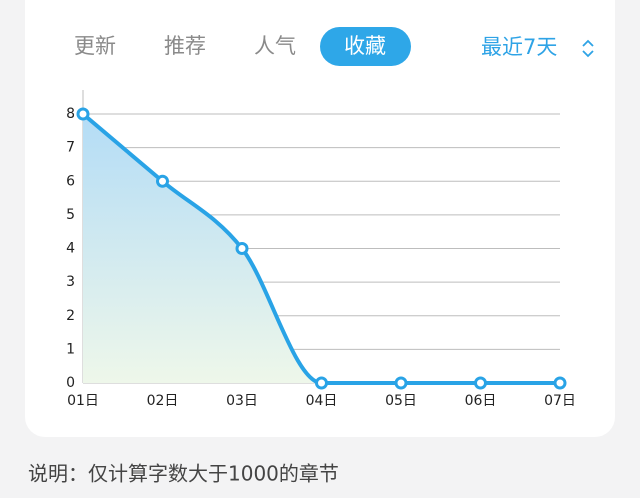 This screenshot has height=498, width=640. What do you see at coordinates (185, 46) in the screenshot?
I see `tab: 推荐` at bounding box center [185, 46].